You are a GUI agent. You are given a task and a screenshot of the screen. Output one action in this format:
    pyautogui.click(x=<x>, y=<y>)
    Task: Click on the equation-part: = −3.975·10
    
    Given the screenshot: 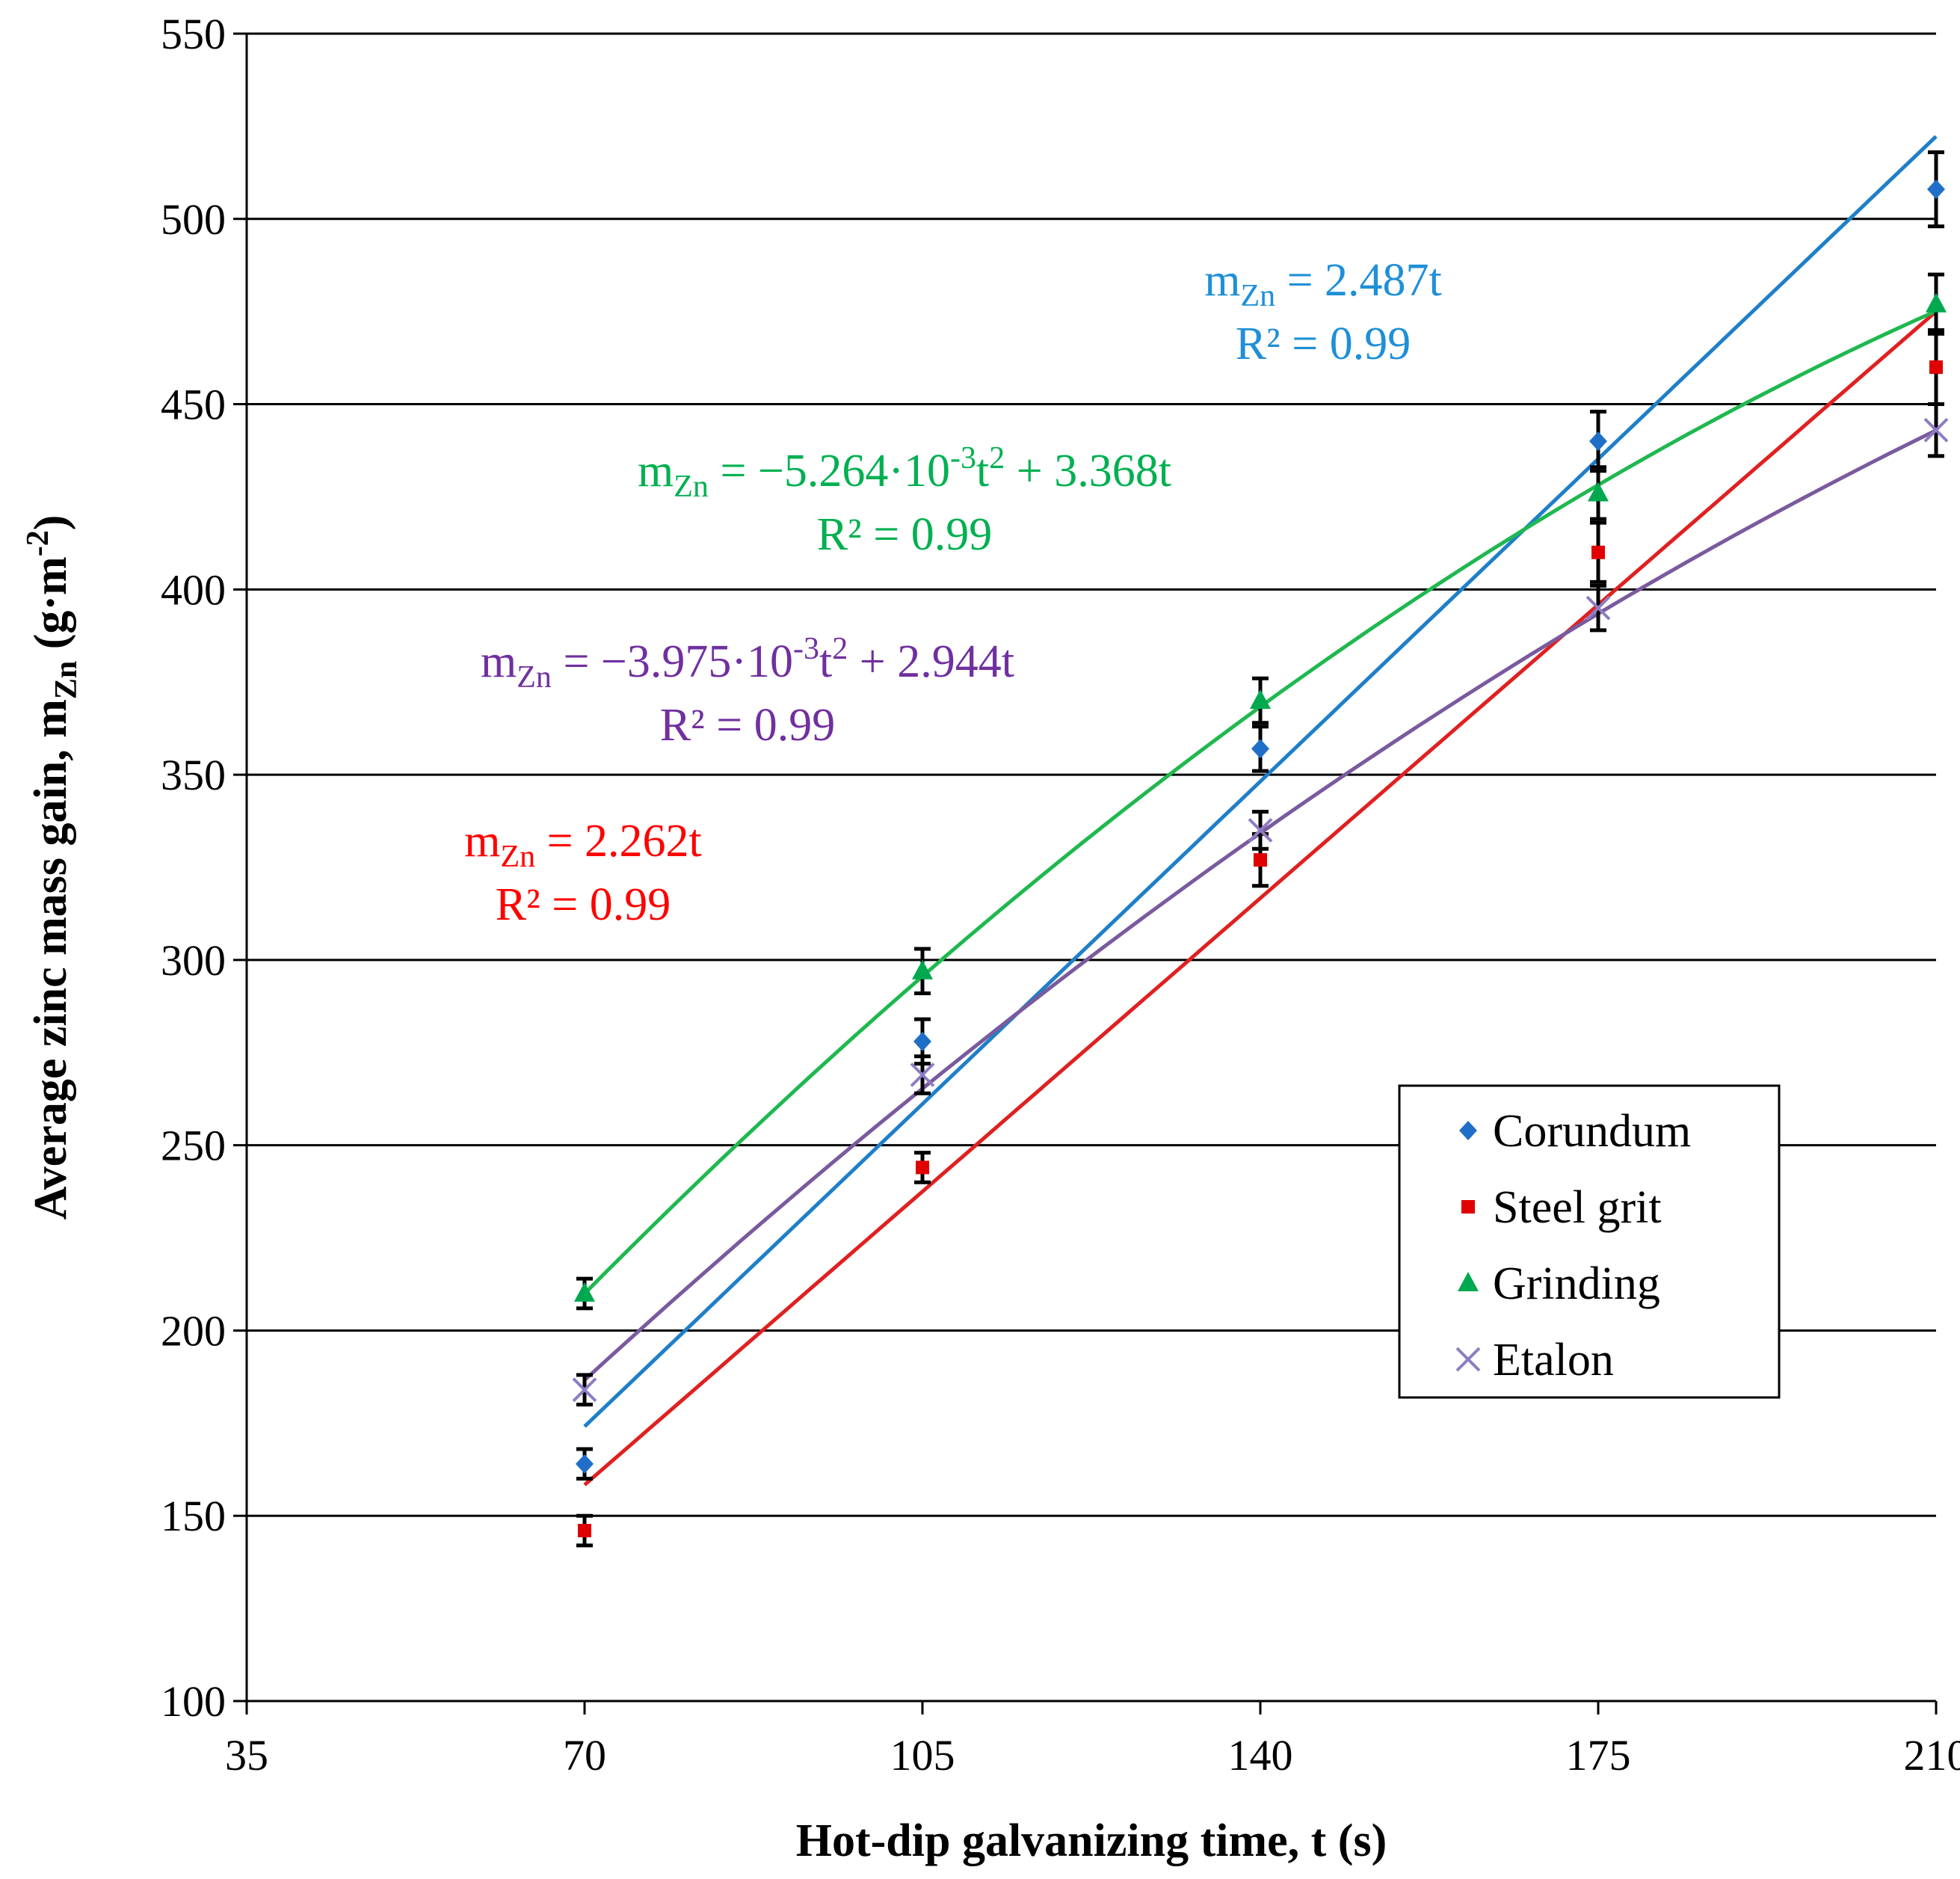 What is the action you would take?
    pyautogui.click(x=672, y=661)
    